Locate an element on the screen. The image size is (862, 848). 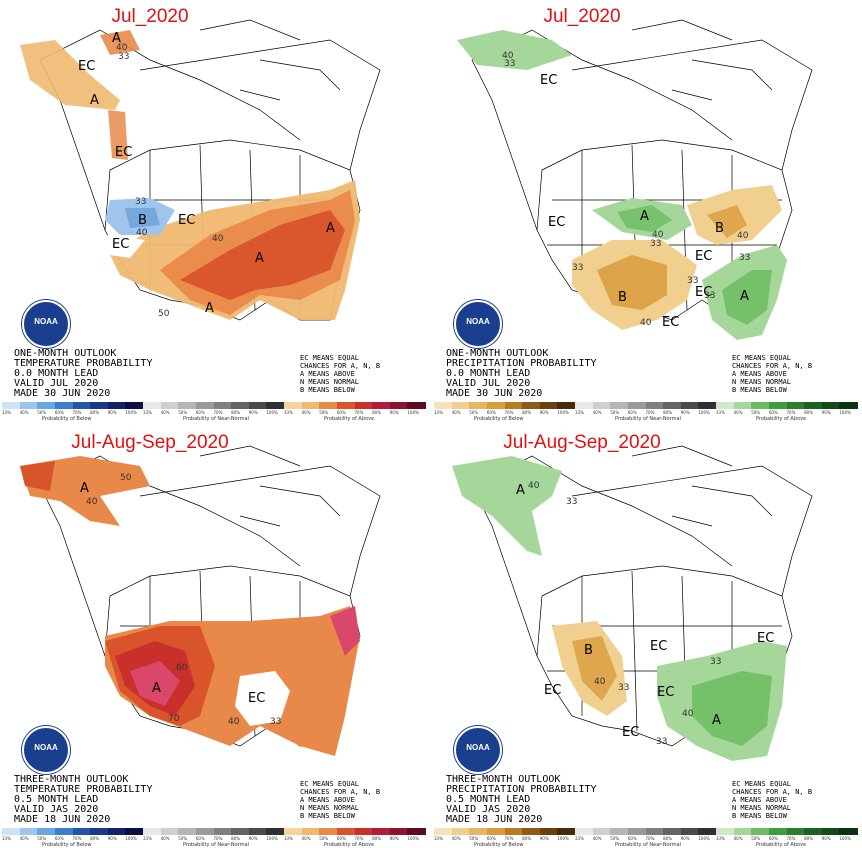
label-c8b: 33 is located at coordinates (709, 296).